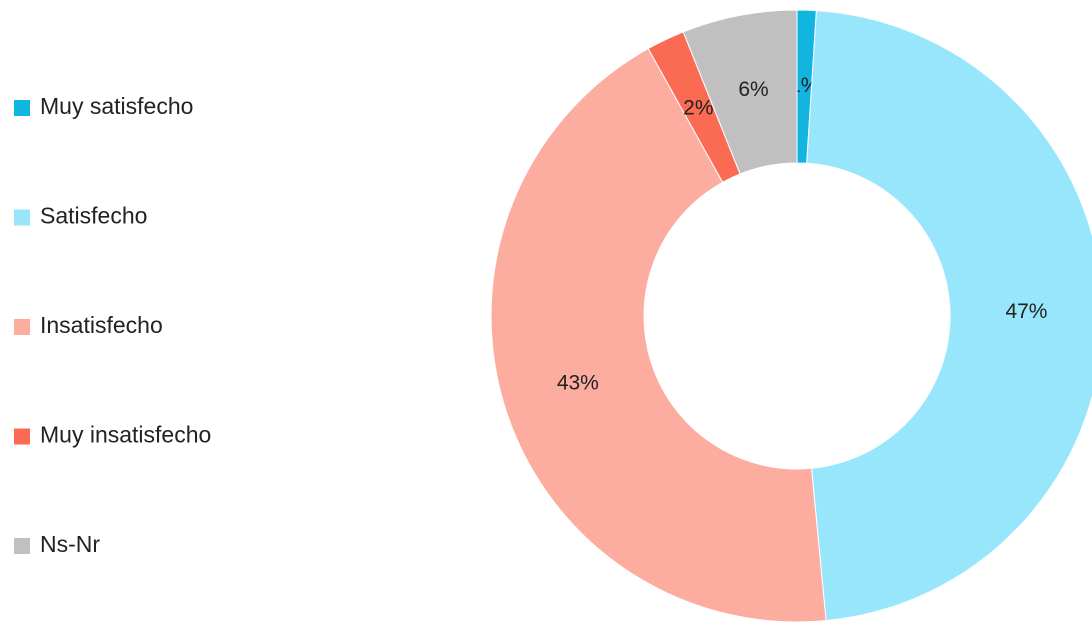 The width and height of the screenshot is (1092, 624). What do you see at coordinates (698, 107) in the screenshot?
I see `slice-label: 2%` at bounding box center [698, 107].